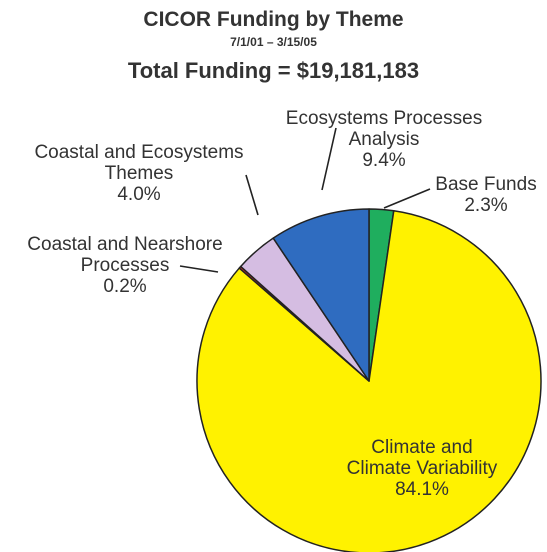 Image resolution: width=547 pixels, height=552 pixels. Describe the element at coordinates (124, 244) in the screenshot. I see `slice-name-line: Coastal and Nearshore` at that location.